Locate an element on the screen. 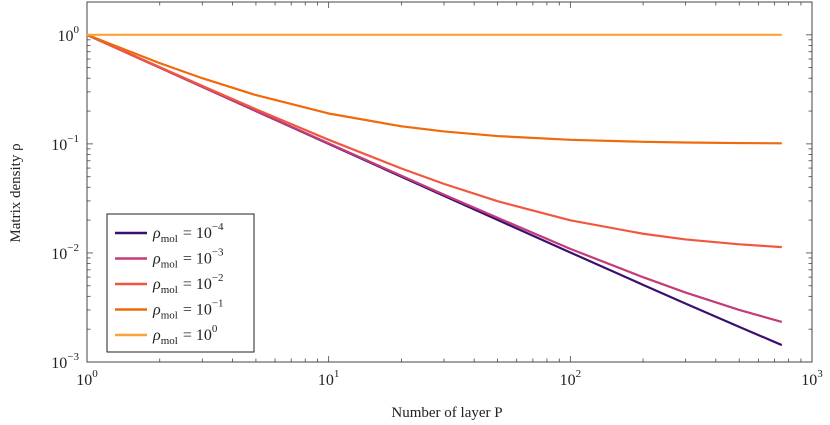  x-tick-label: 10¹ is located at coordinates (329, 378).